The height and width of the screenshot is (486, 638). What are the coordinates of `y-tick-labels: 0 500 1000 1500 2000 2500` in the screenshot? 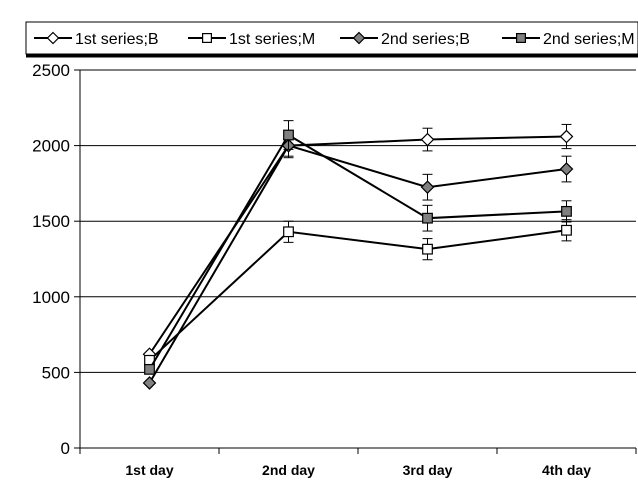 It's located at (51, 259).